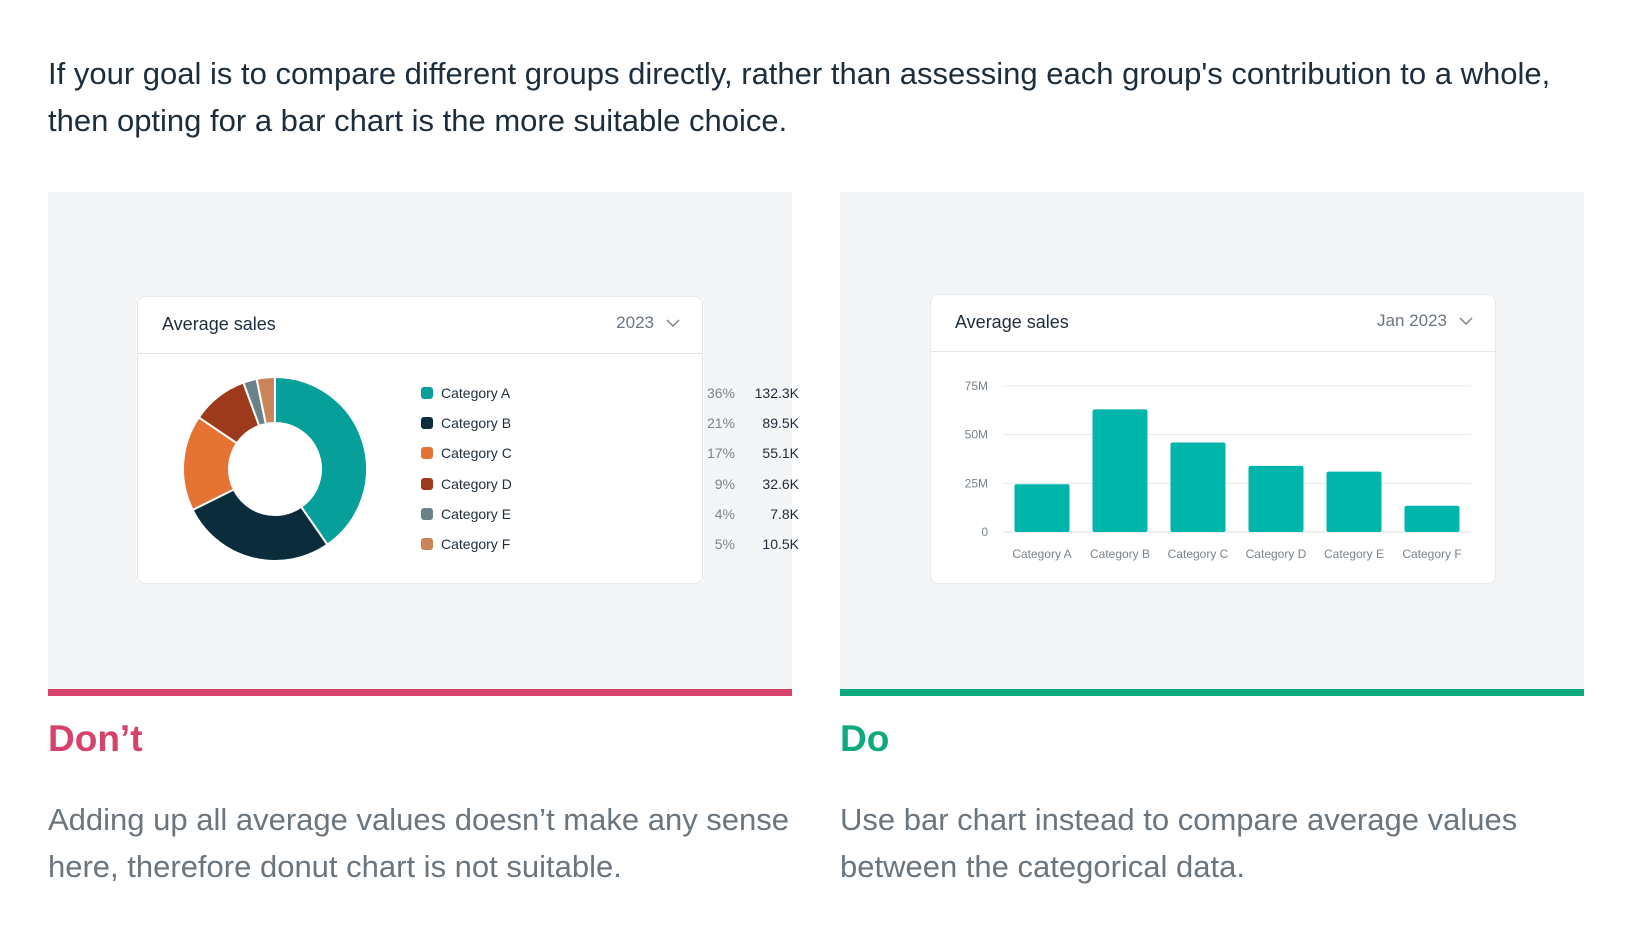 Image resolution: width=1632 pixels, height=940 pixels. I want to click on dont-stripe, so click(420, 692).